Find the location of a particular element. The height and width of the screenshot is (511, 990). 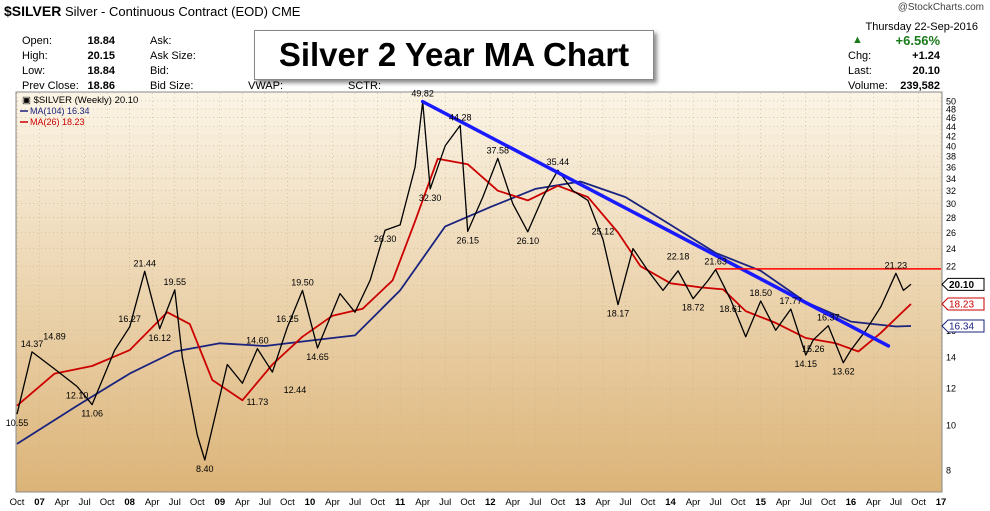

price-tag: 20.10 is located at coordinates (963, 284).